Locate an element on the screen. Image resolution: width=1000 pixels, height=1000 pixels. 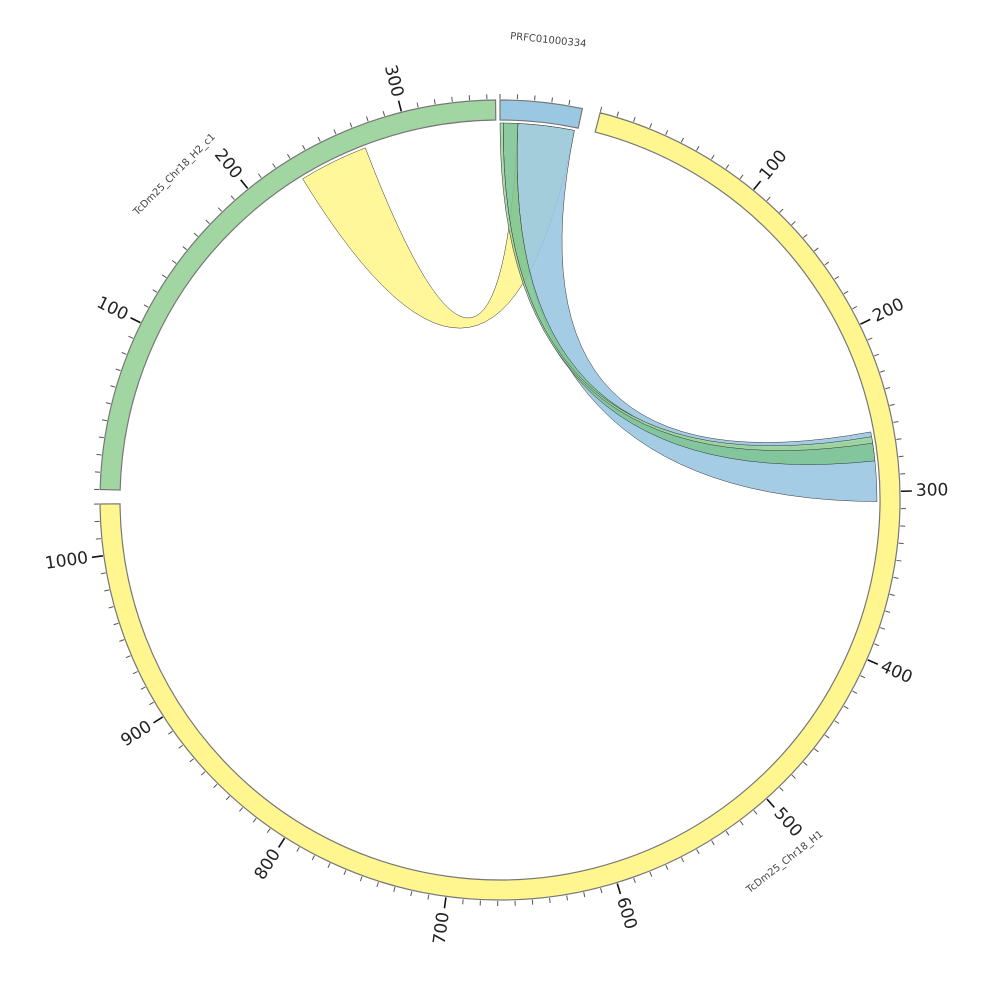
tick-label: 400 is located at coordinates (897, 672).